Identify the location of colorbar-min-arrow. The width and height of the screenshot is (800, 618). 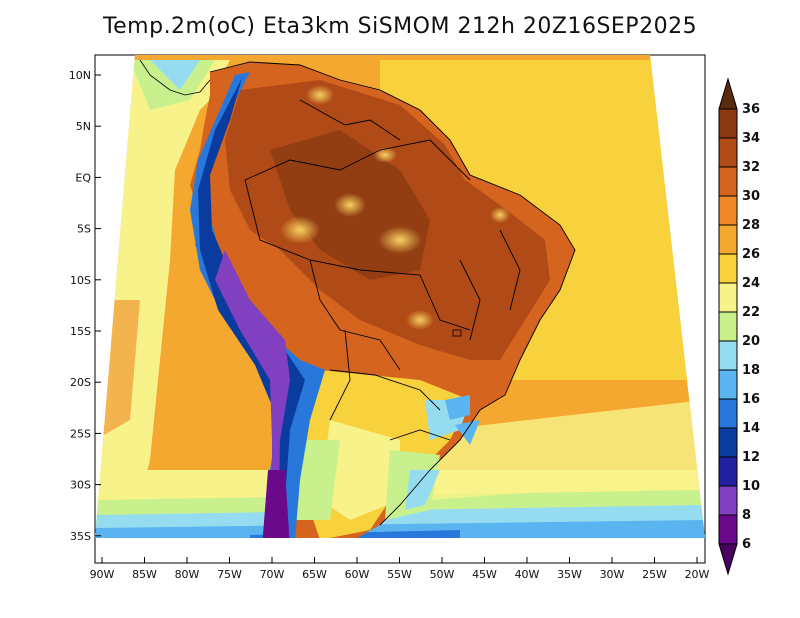
(728, 559).